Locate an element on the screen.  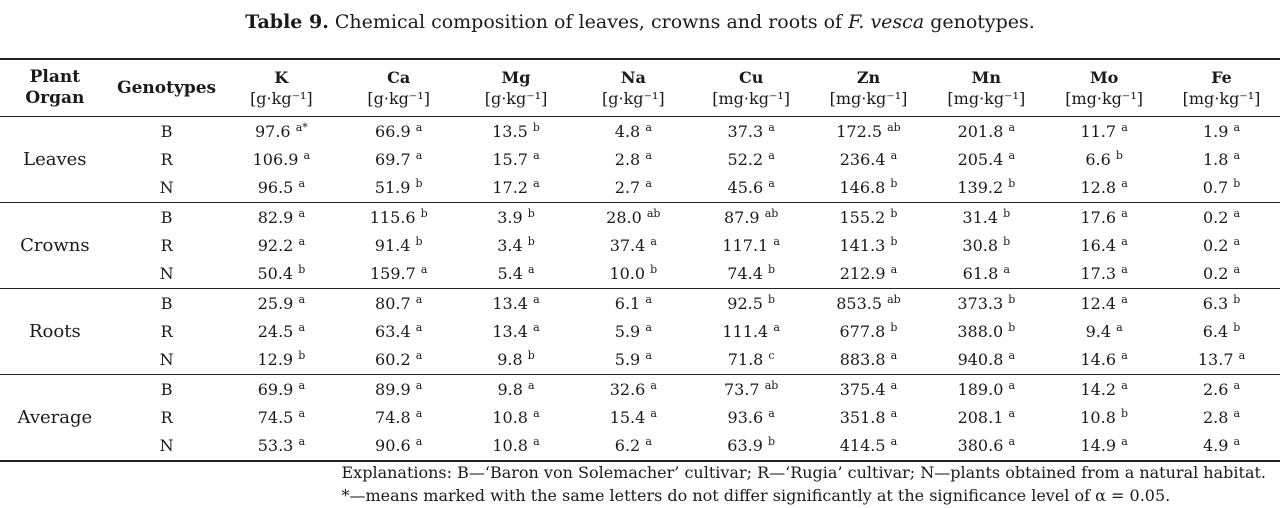
value-cell: 69.7 a is located at coordinates (398, 160).